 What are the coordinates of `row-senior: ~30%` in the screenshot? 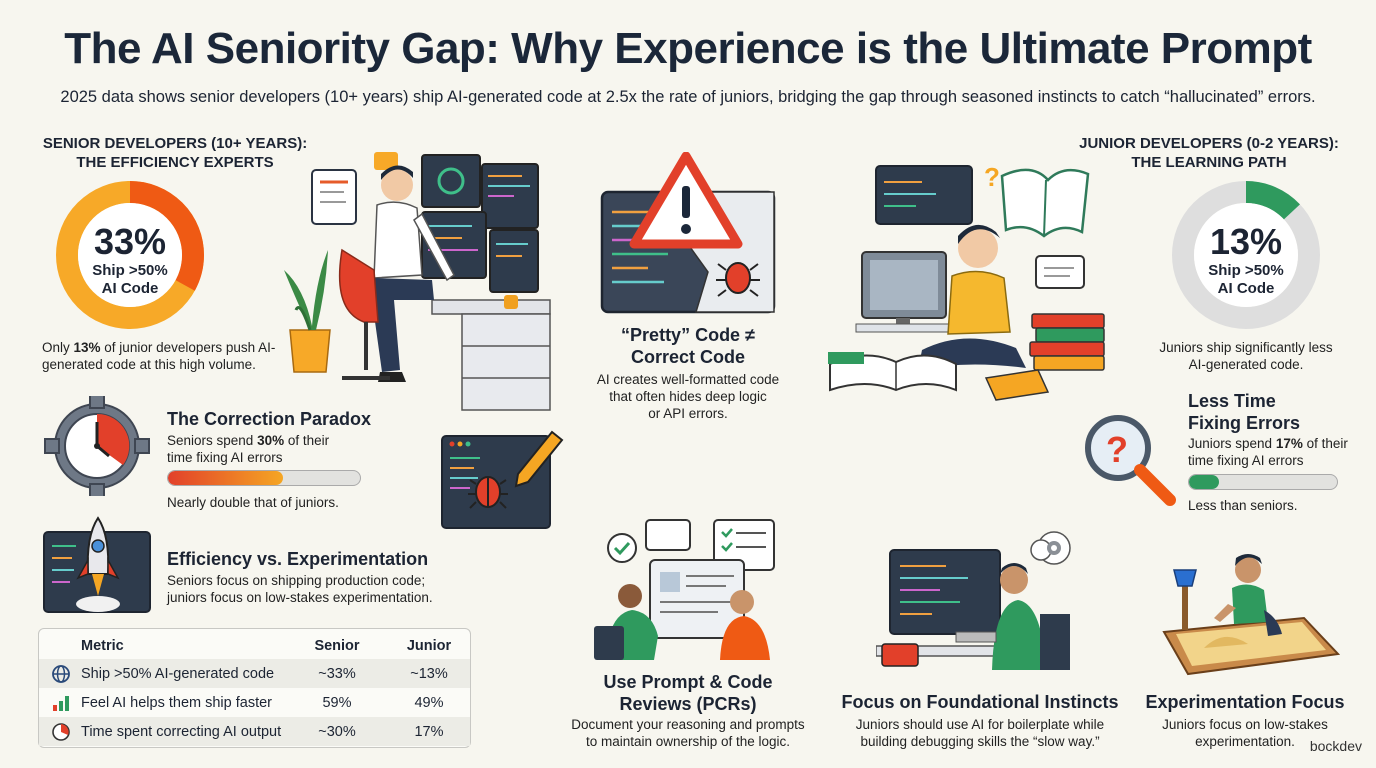 It's located at (337, 731).